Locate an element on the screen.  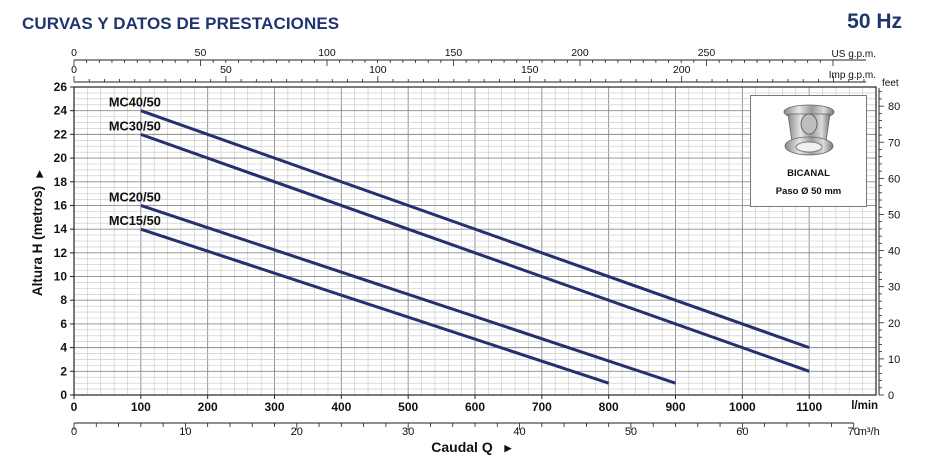
us-gpm-unit-label: US g.p.m. is located at coordinates (854, 54).